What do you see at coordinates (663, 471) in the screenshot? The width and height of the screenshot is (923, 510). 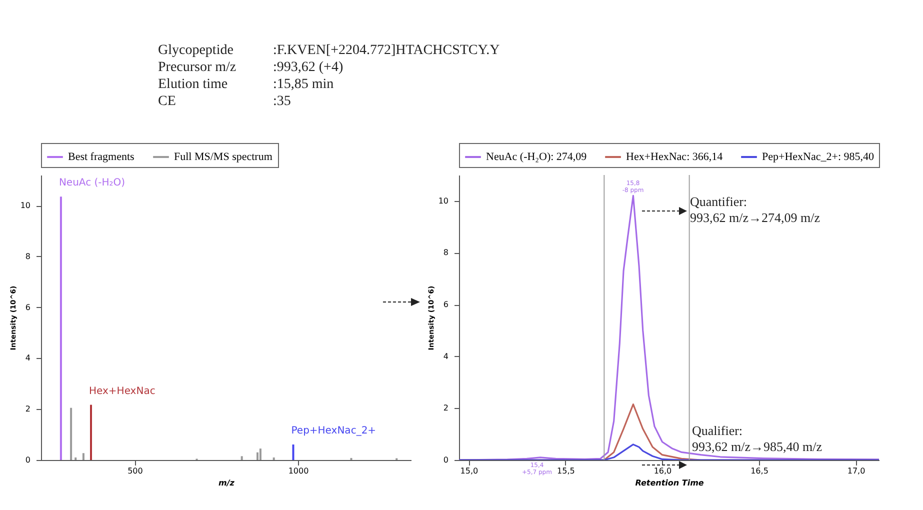 I see `x-tick-label: 16,0` at bounding box center [663, 471].